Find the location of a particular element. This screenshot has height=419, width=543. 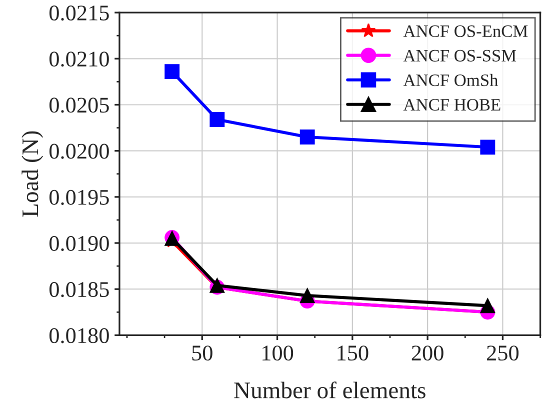

x-tick-label: 150 is located at coordinates (353, 353).